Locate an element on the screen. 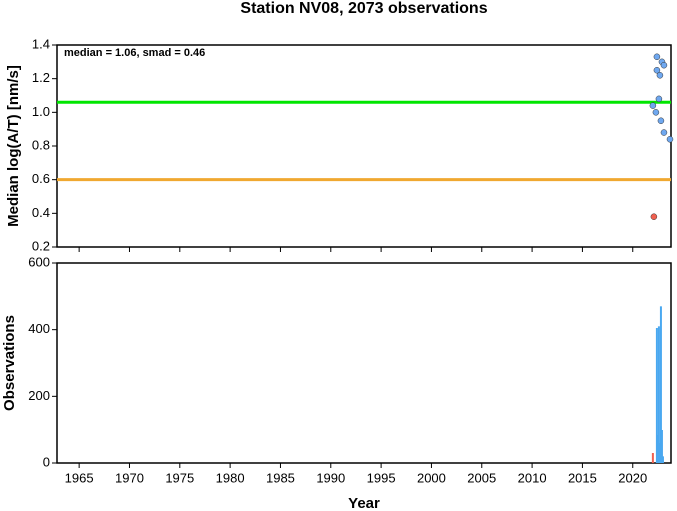 The width and height of the screenshot is (677, 511). y-tick-label: 1.2 is located at coordinates (41, 77).